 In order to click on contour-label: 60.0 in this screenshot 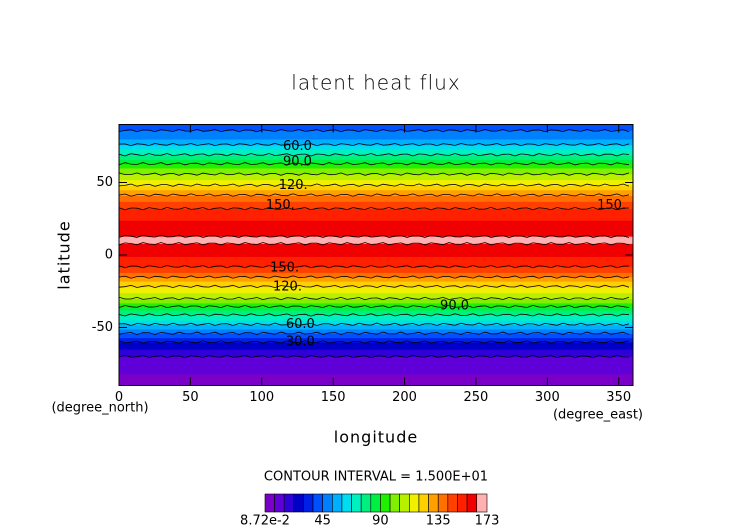, I will do `click(297, 146)`.